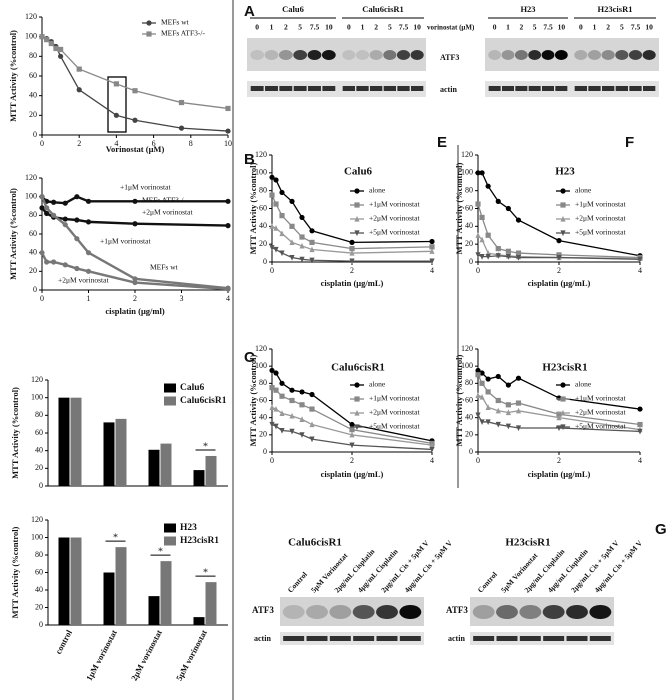 Image resolution: width=671 pixels, height=700 pixels. What do you see at coordinates (564, 368) in the screenshot?
I see `chart-title: H23cisR1` at bounding box center [564, 368].